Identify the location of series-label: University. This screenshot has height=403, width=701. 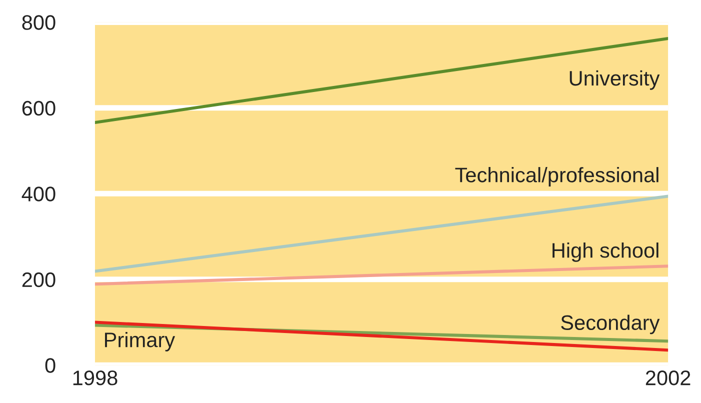
(615, 80).